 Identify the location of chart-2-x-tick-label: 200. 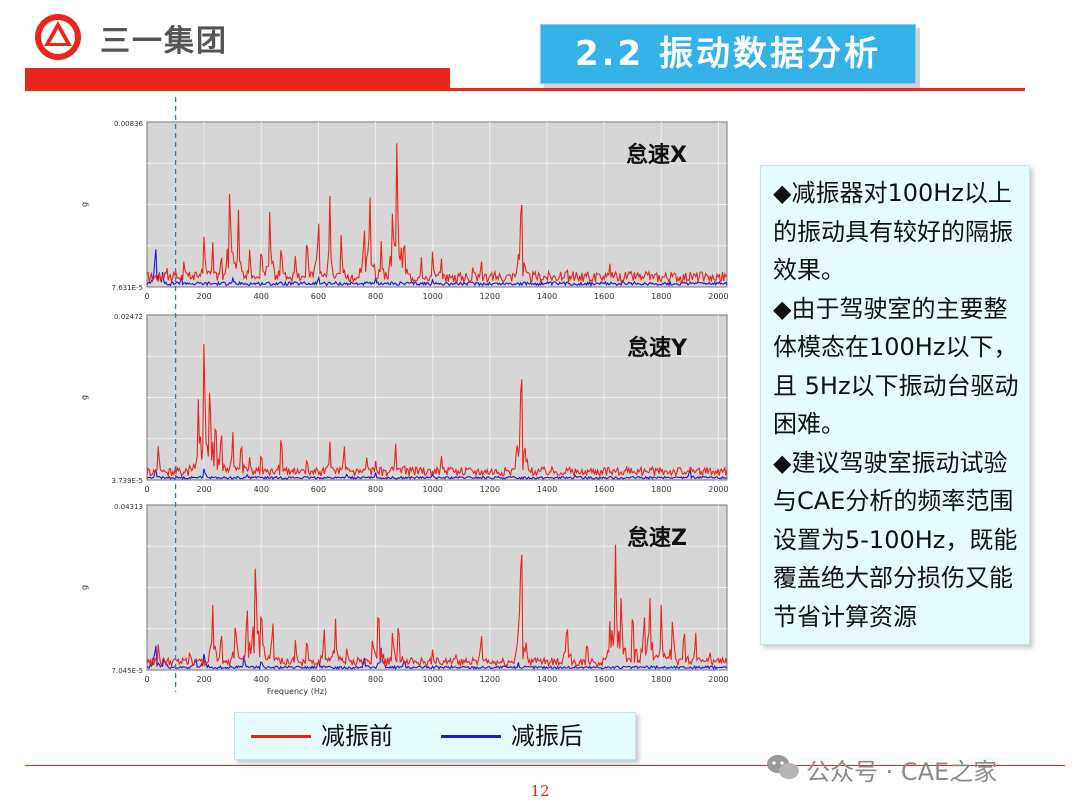
(204, 489).